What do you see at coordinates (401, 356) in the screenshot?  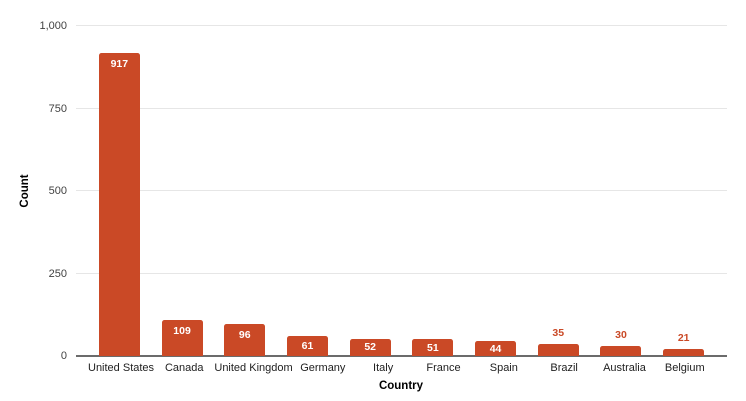 I see `x-axis-line` at bounding box center [401, 356].